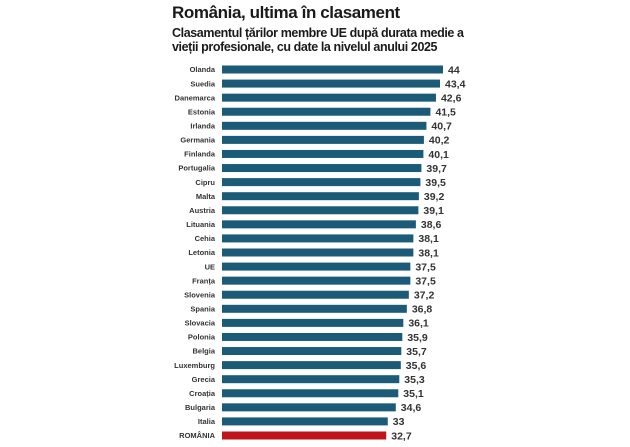 This screenshot has height=447, width=630. What do you see at coordinates (433, 211) in the screenshot?
I see `value-label: 39,1` at bounding box center [433, 211].